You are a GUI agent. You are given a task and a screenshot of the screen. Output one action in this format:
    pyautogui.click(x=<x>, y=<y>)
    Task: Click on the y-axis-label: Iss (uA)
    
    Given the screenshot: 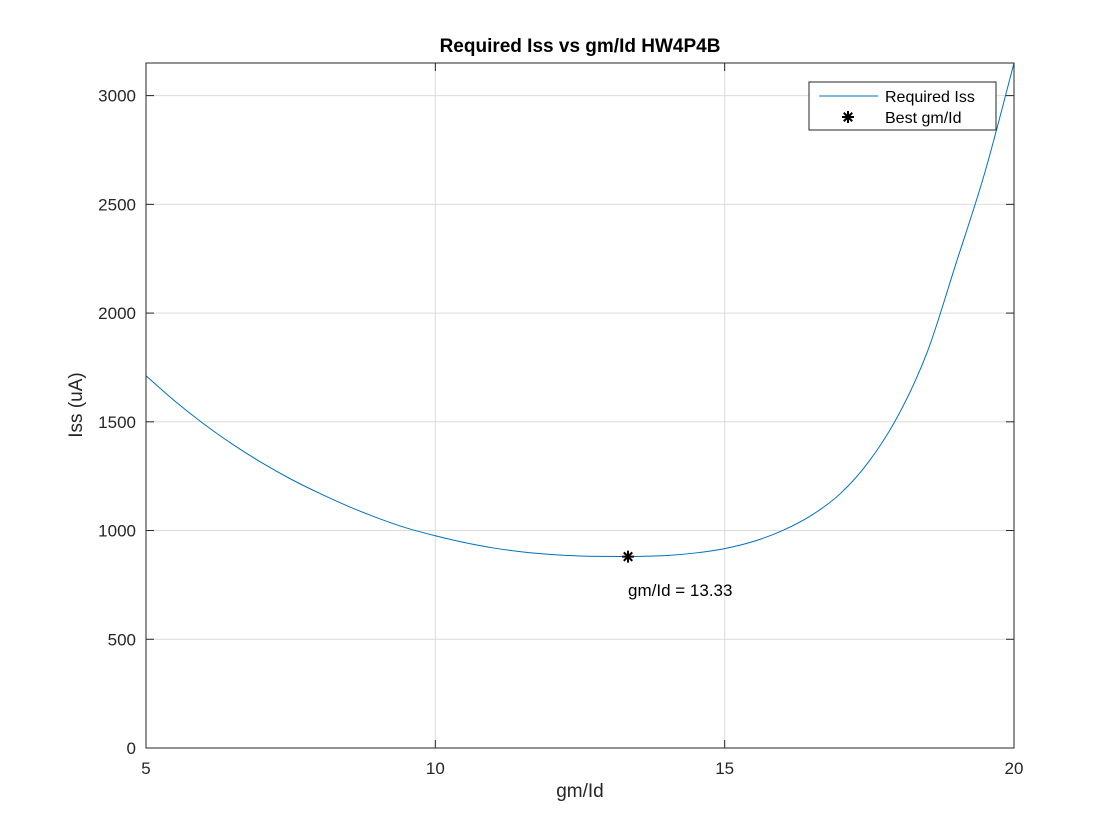 What is the action you would take?
    pyautogui.click(x=76, y=404)
    